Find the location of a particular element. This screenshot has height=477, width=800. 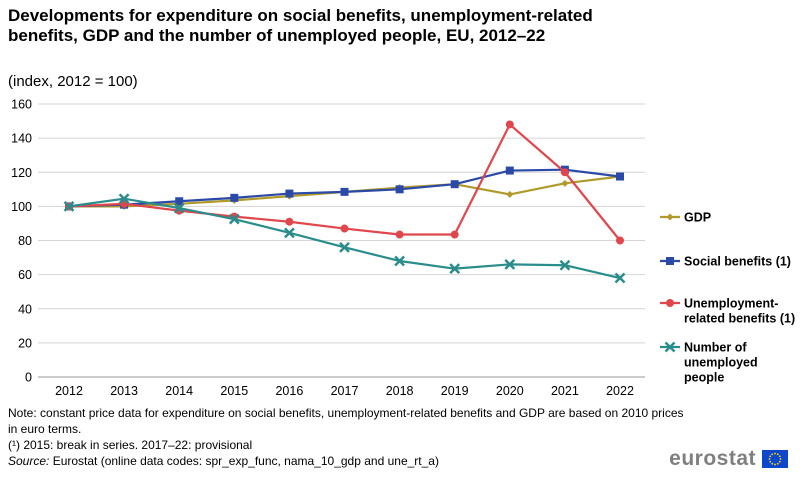

y-tick-label: 40 is located at coordinates (25, 309).